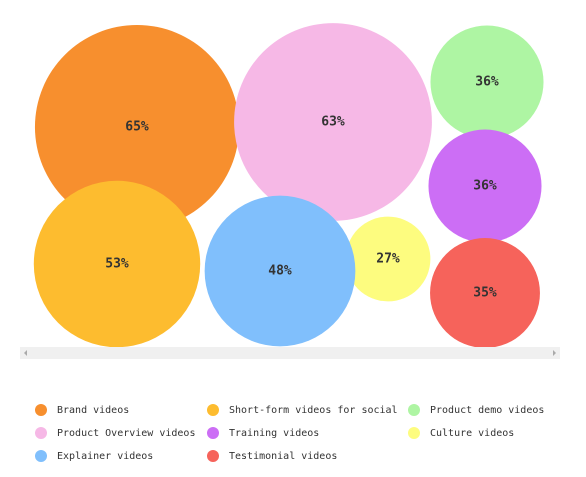 Image resolution: width=586 pixels, height=477 pixels. What do you see at coordinates (487, 410) in the screenshot?
I see `legend-label: Product demo videos` at bounding box center [487, 410].